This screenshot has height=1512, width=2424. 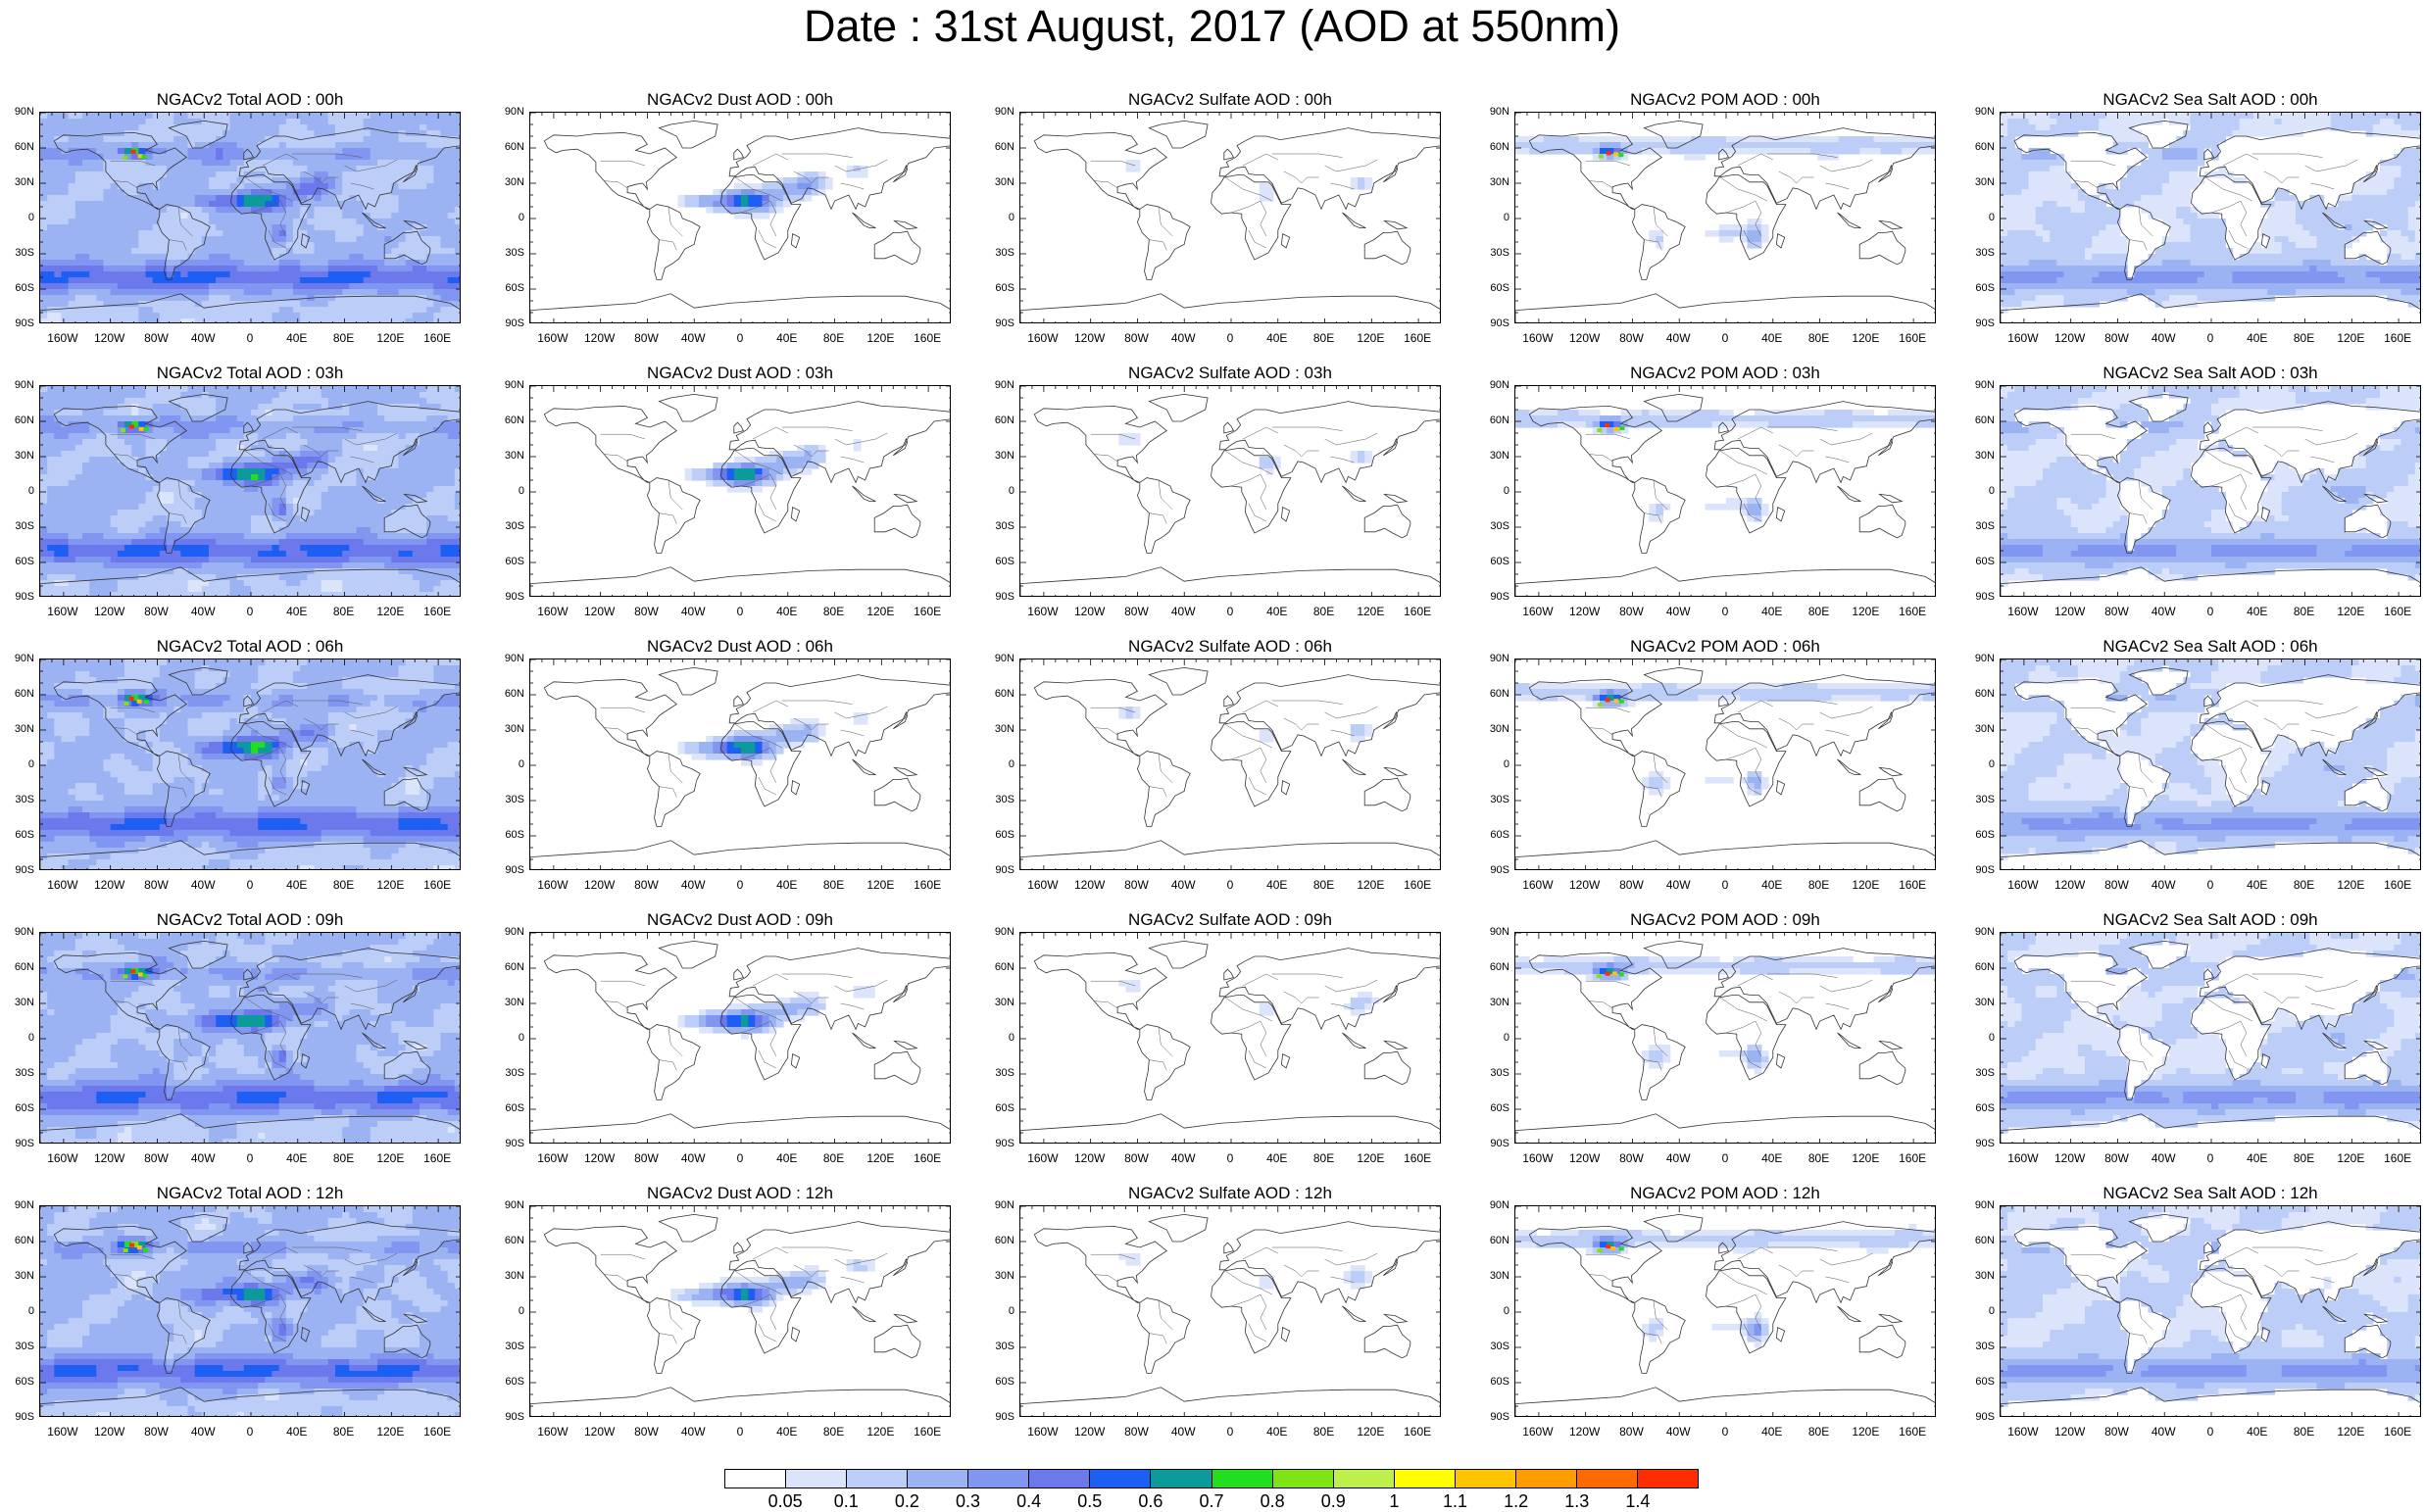 What do you see at coordinates (927, 338) in the screenshot?
I see `lon-tick-label: 160E` at bounding box center [927, 338].